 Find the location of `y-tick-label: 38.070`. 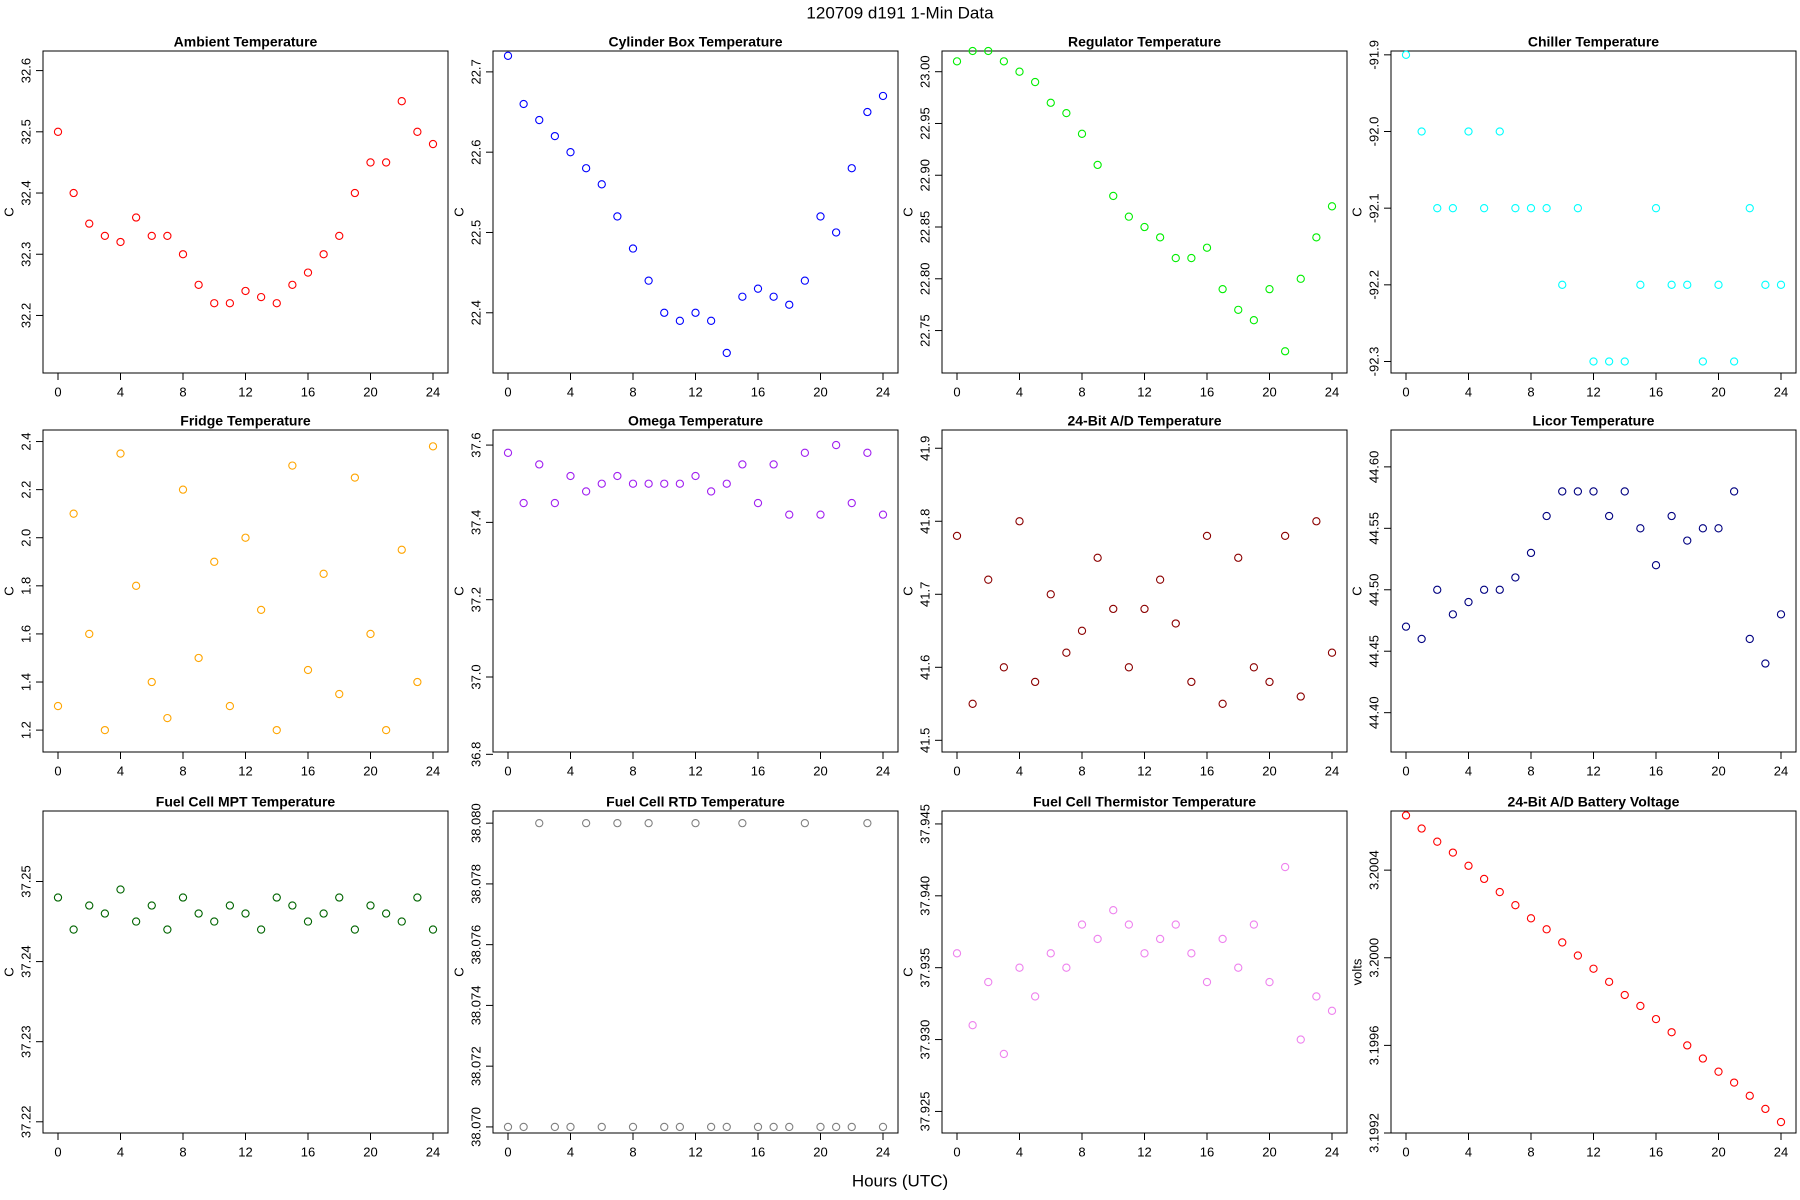

y-tick-label: 38.070 is located at coordinates (475, 1127).